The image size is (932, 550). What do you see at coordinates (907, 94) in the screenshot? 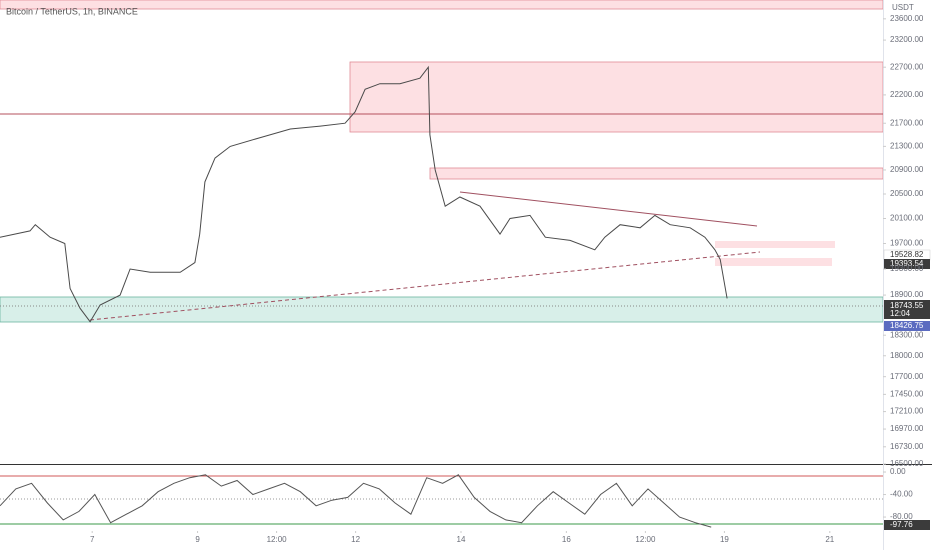
I see `y-tick-label: 22200.00` at bounding box center [907, 94].